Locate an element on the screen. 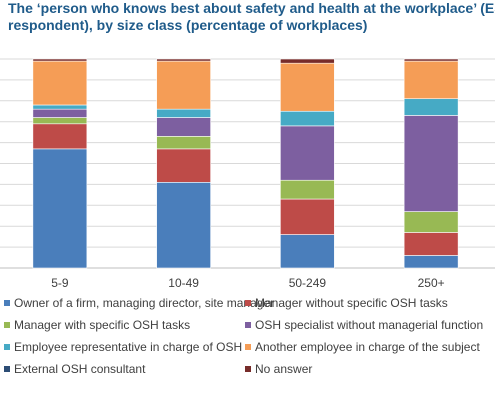  legend-item: No answer is located at coordinates (278, 369).